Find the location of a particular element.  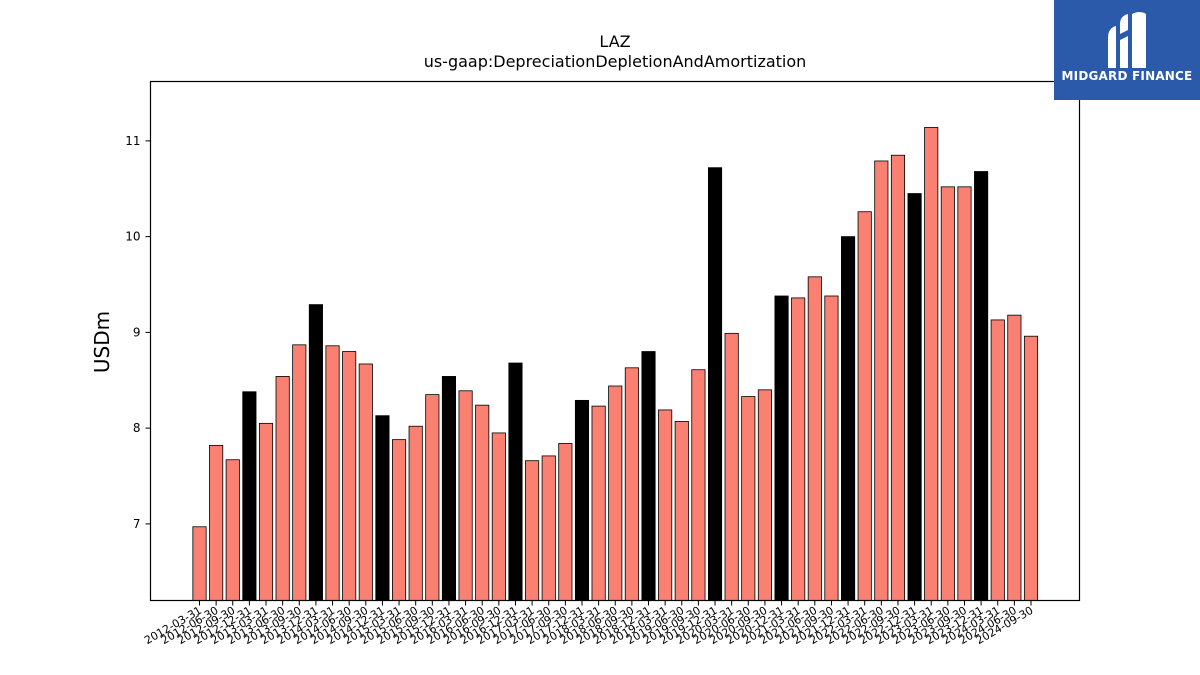

logo-text: MIDGARD FINANCE is located at coordinates (1127, 76).